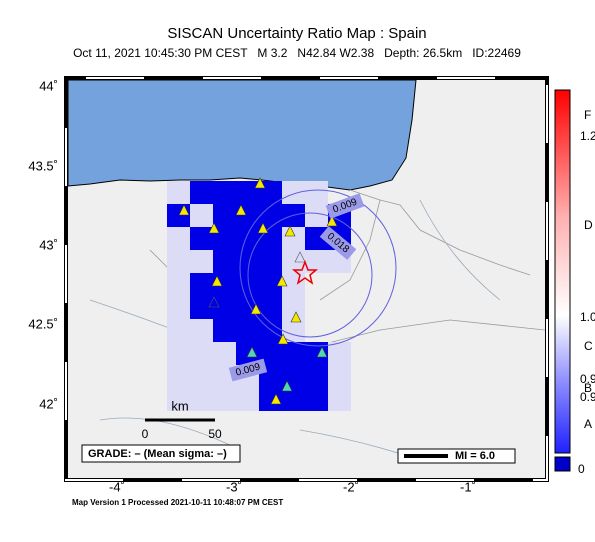 This screenshot has width=595, height=542. Describe the element at coordinates (587, 136) in the screenshot. I see `colorbar-label: 1.2` at that location.